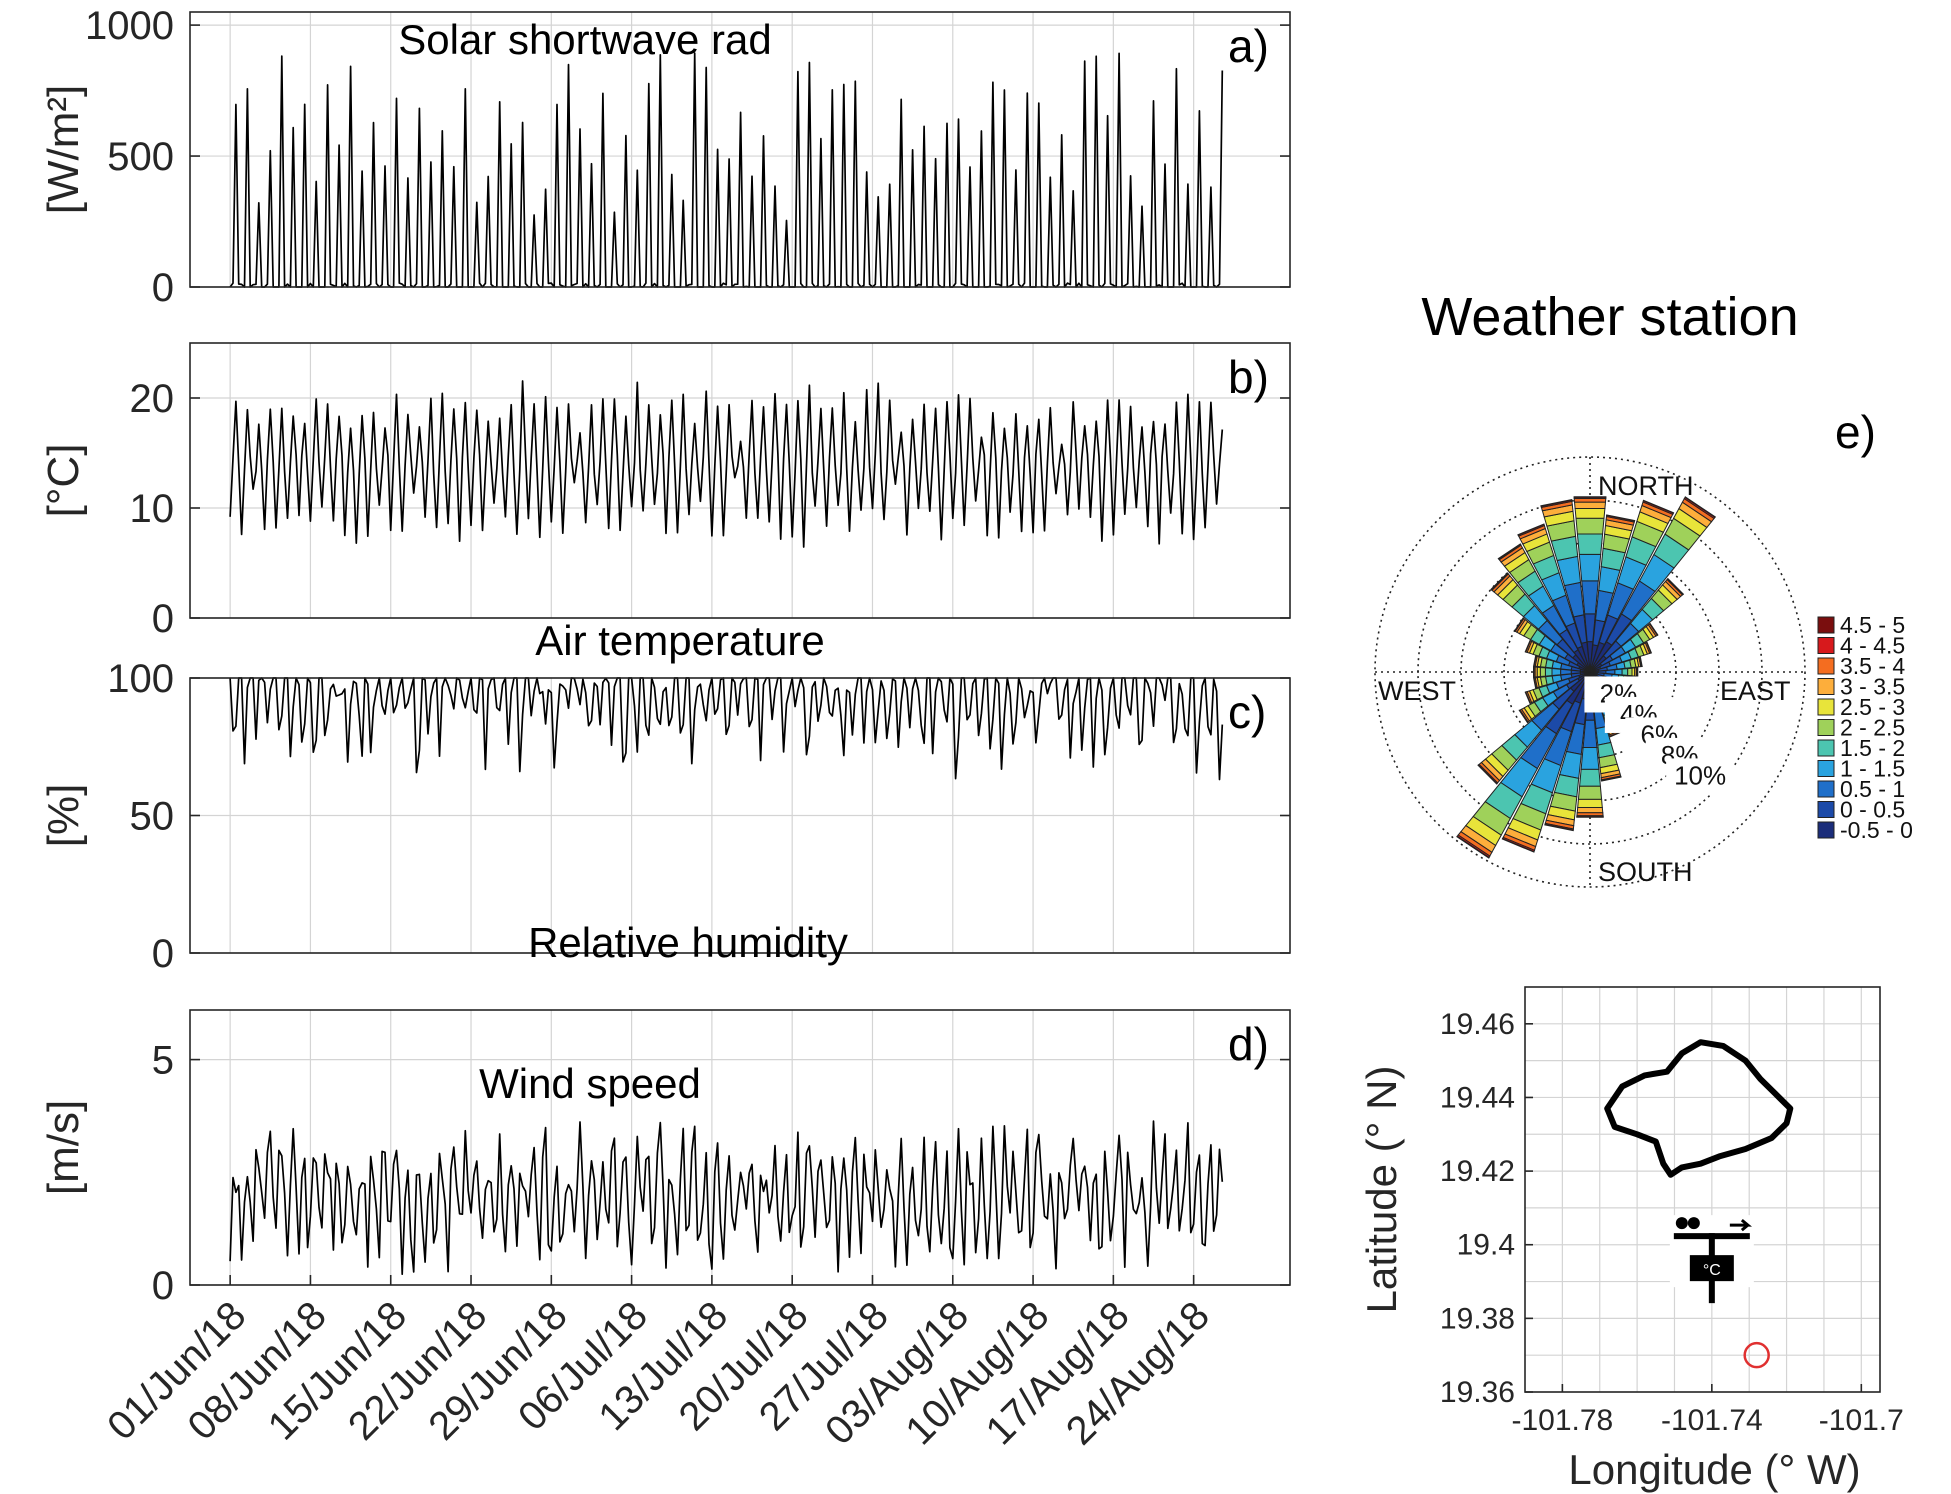 This screenshot has width=1951, height=1494. Describe the element at coordinates (63, 150) in the screenshot. I see `y-axis-label-a: [W/m²]` at that location.